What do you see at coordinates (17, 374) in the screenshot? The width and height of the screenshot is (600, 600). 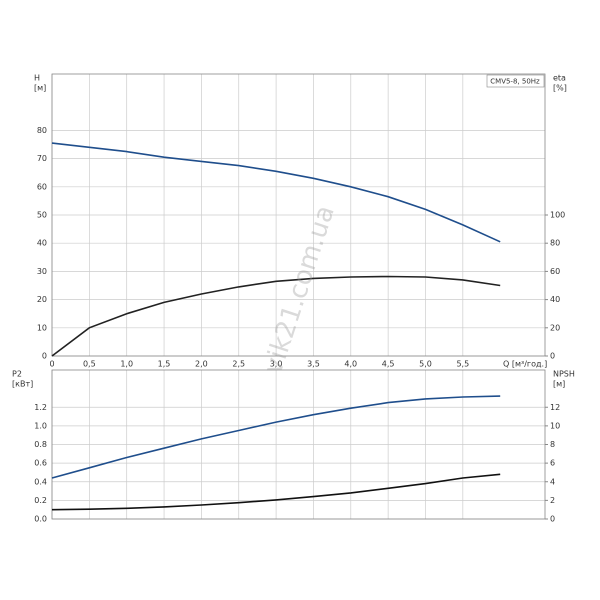 I see `y-axis-label: P2` at bounding box center [17, 374].